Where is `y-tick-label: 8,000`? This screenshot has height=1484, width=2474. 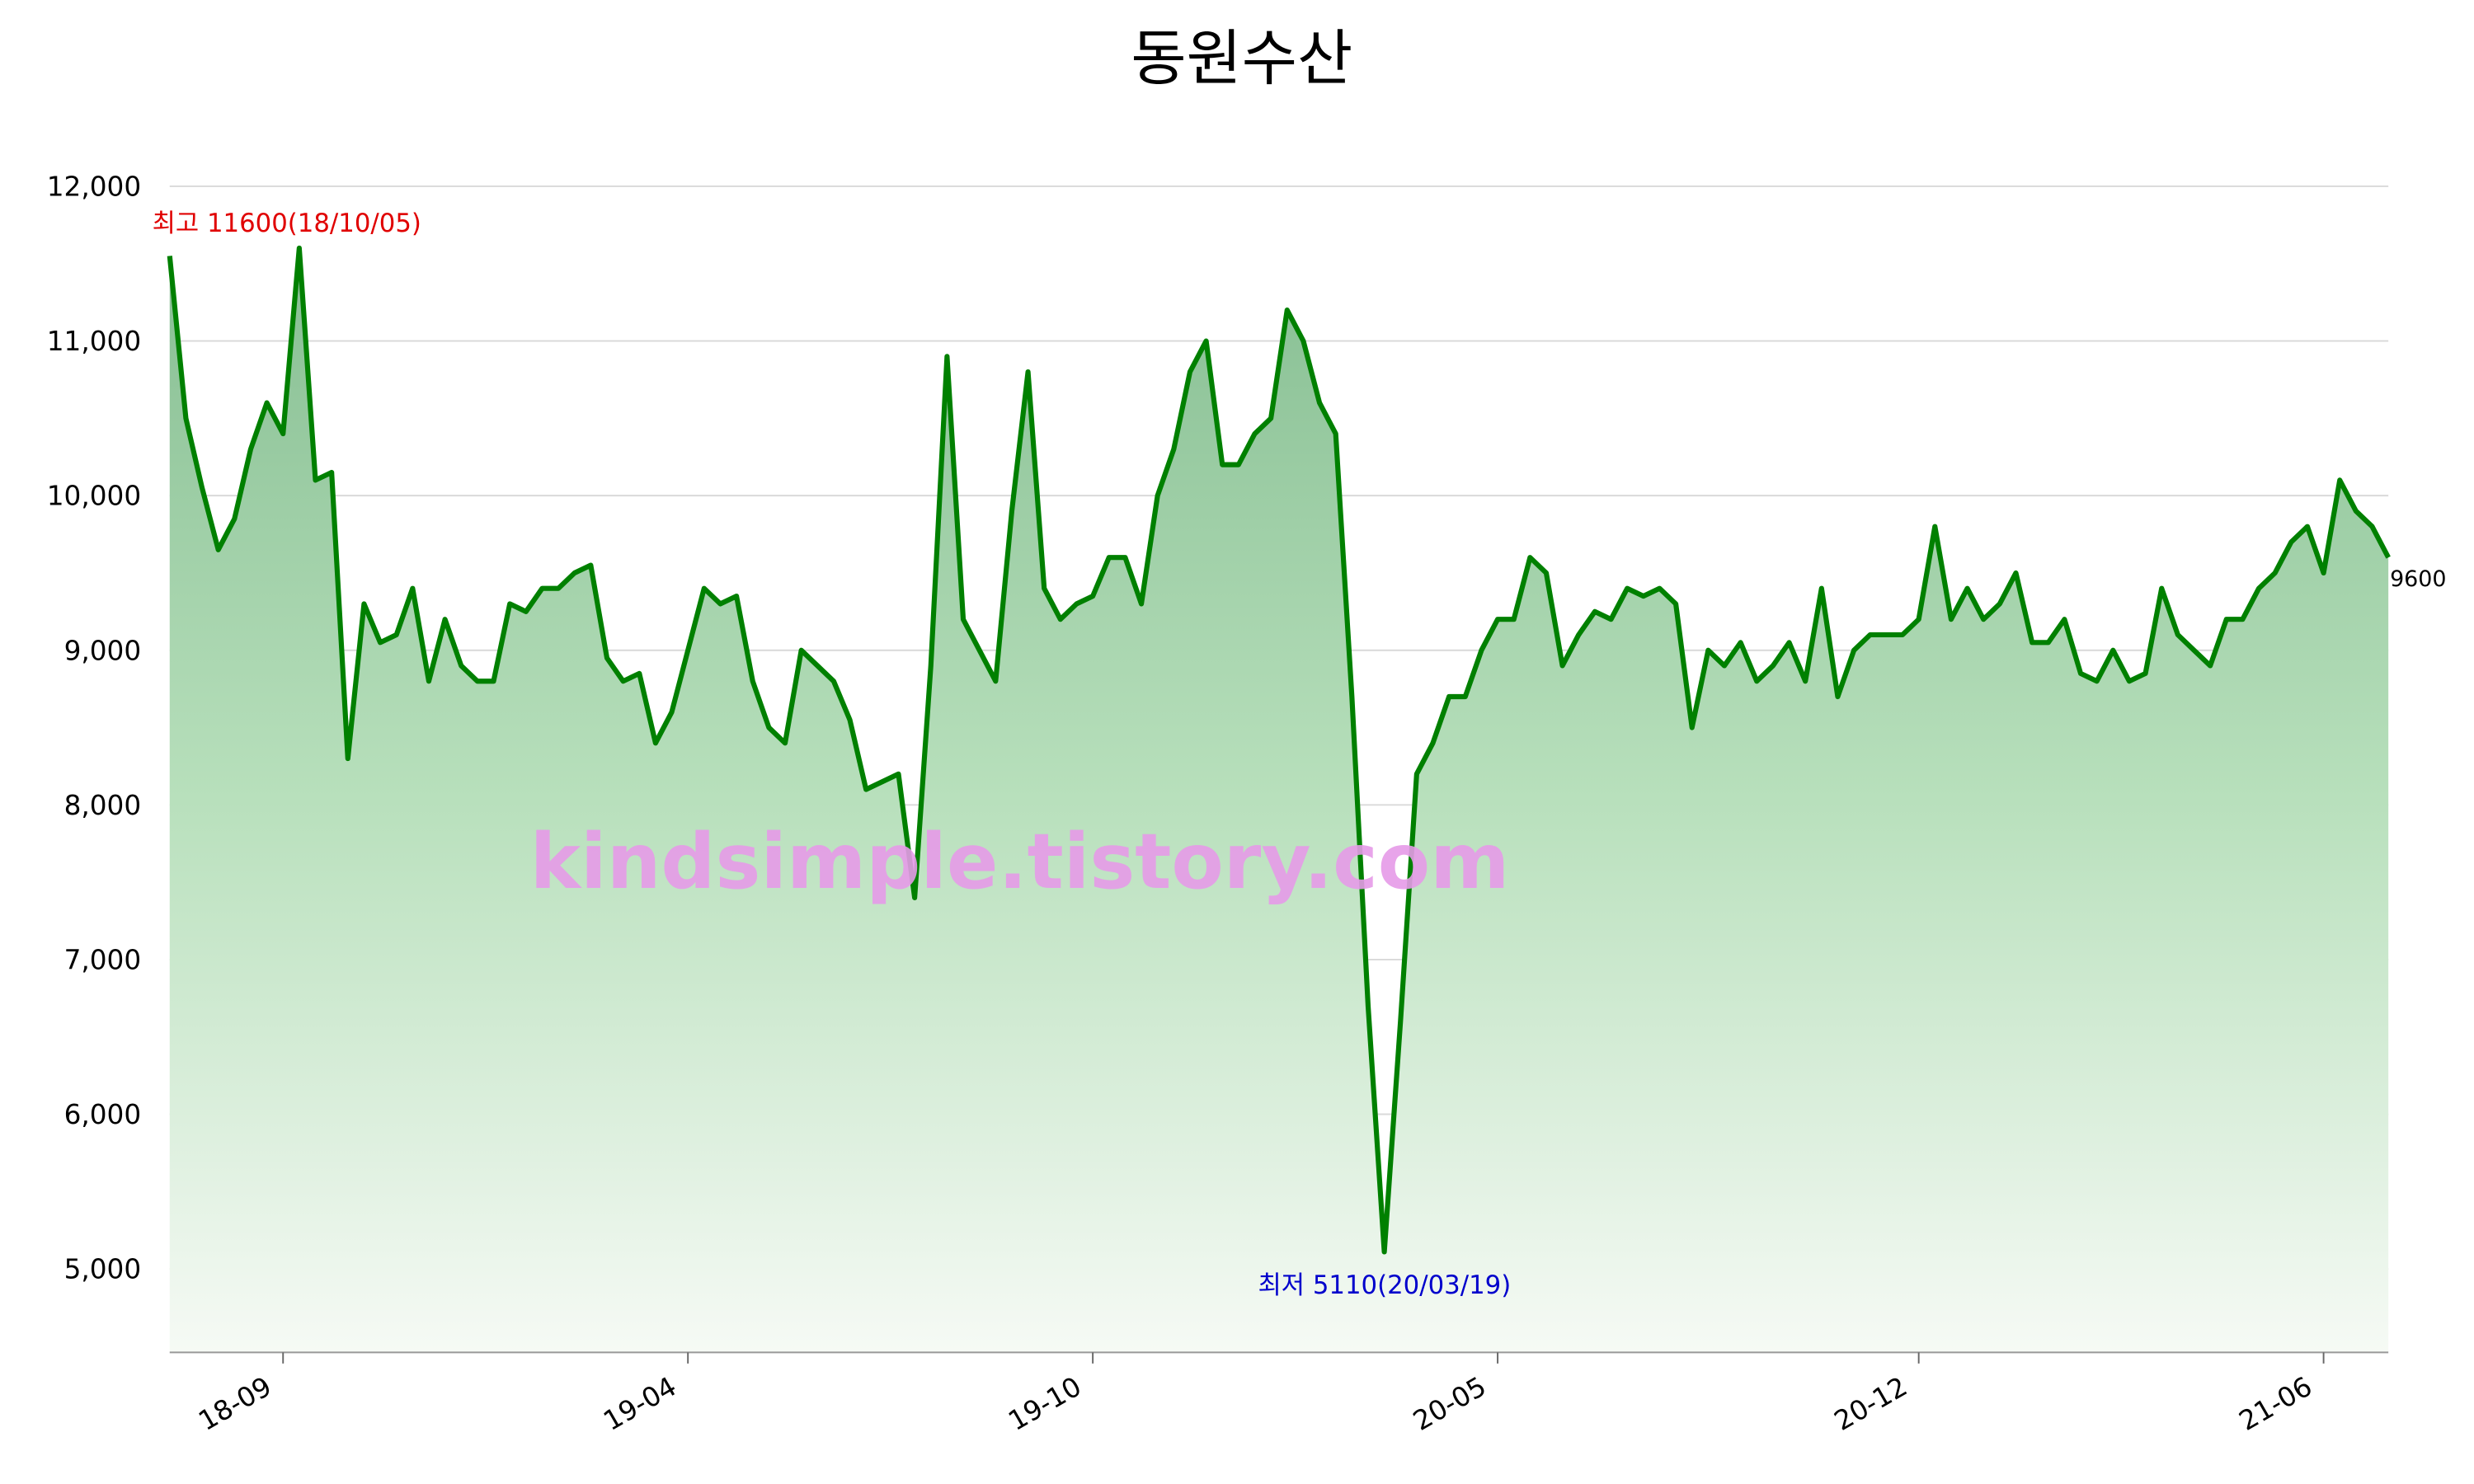 y-tick-label: 8,000 is located at coordinates (103, 805).